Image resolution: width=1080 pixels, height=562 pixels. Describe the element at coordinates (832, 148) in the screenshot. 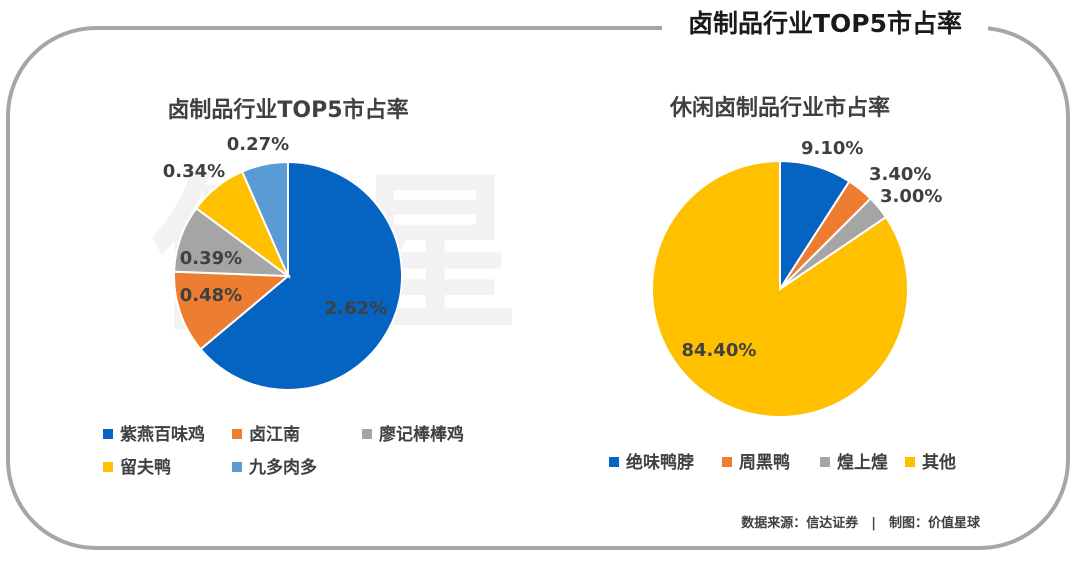

I see `leisure-data-label: 9.10%` at that location.